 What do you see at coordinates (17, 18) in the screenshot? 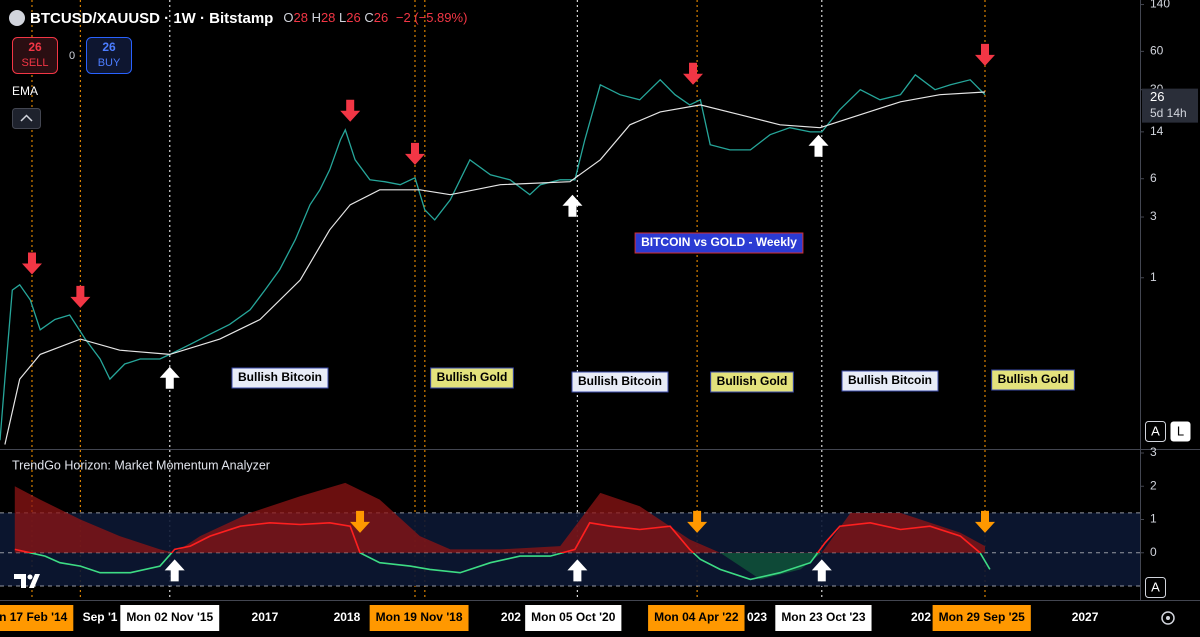
I see `symbol-icon` at bounding box center [17, 18].